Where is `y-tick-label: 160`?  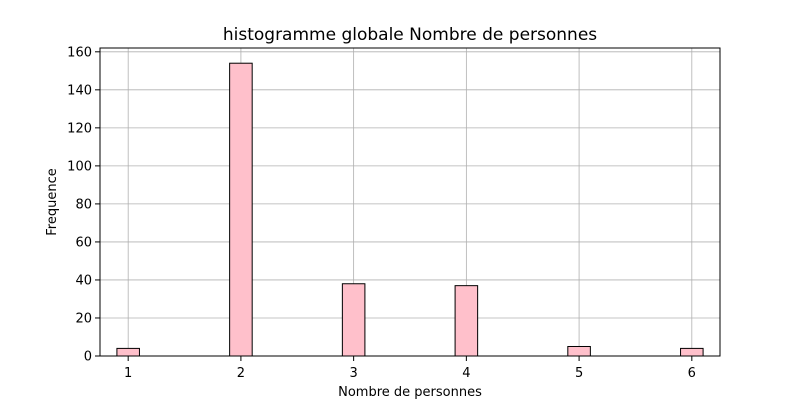
y-tick-label: 160 is located at coordinates (79, 52).